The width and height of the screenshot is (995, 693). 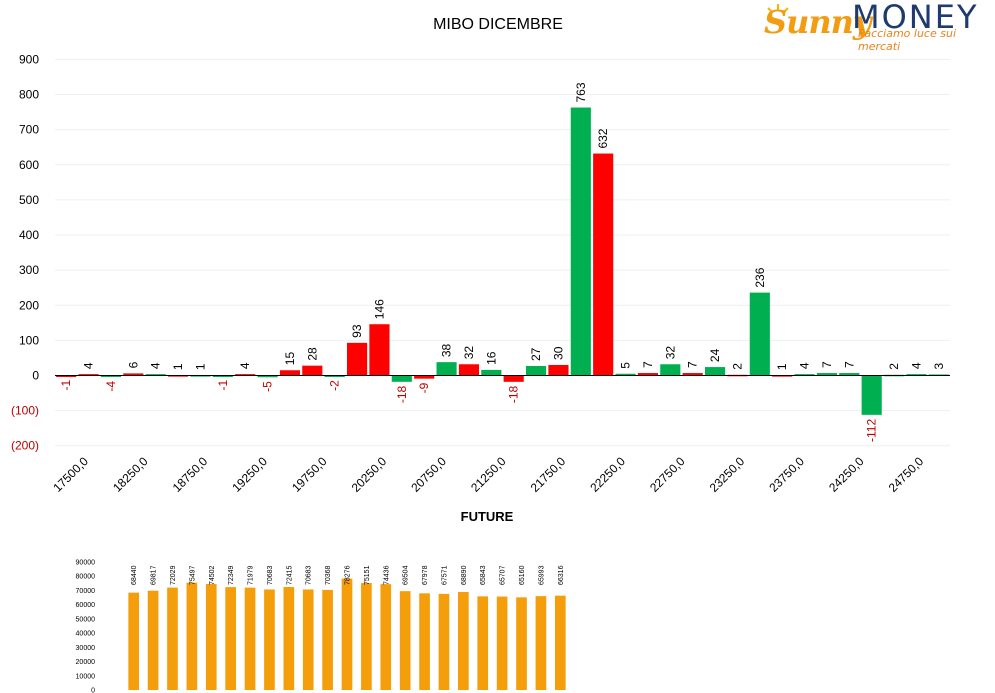 What do you see at coordinates (727, 474) in the screenshot?
I see `x-tick-label: 23250,0` at bounding box center [727, 474].